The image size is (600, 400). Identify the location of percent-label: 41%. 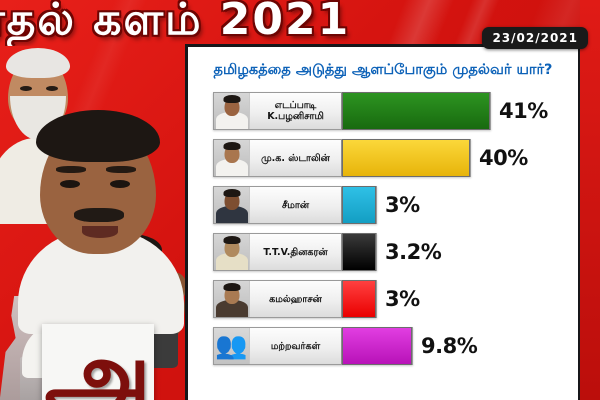
(523, 111).